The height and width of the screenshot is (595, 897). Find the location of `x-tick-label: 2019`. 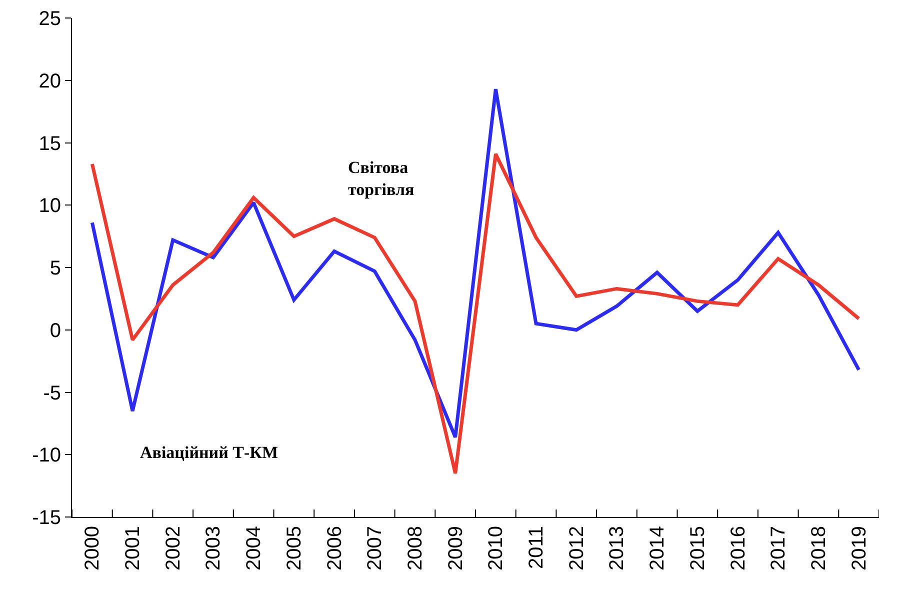

x-tick-label: 2019 is located at coordinates (859, 548).